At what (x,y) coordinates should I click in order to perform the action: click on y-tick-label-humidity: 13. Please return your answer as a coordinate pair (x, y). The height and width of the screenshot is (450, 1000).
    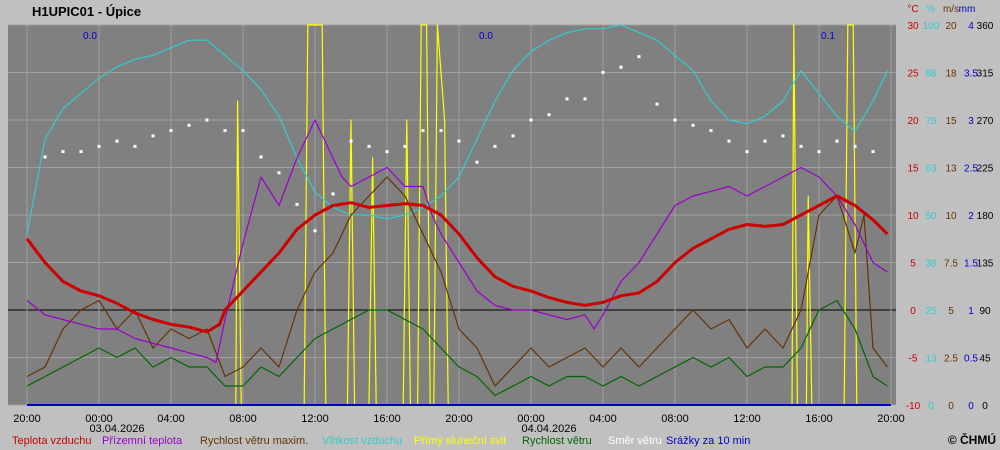
    Looking at the image, I should click on (931, 359).